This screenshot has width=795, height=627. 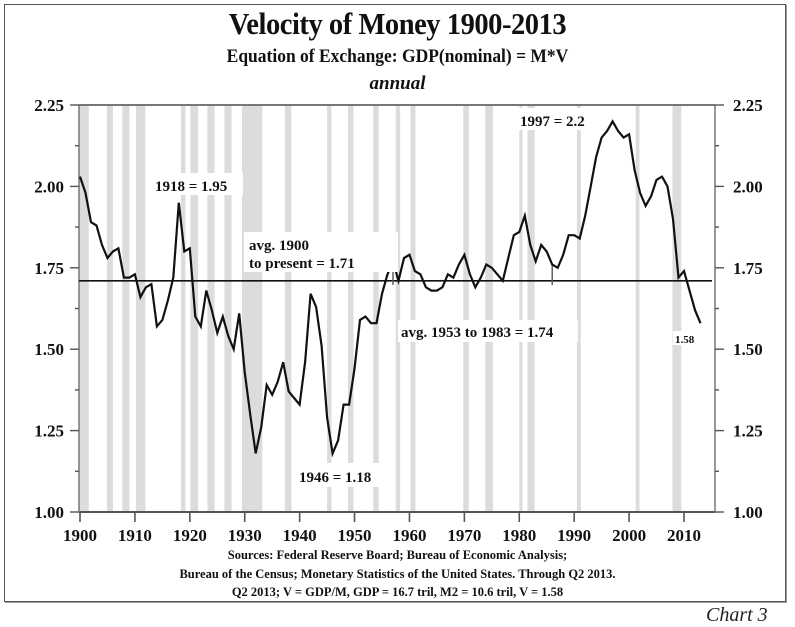 I want to click on chart-frequency-label: annual, so click(x=397, y=83).